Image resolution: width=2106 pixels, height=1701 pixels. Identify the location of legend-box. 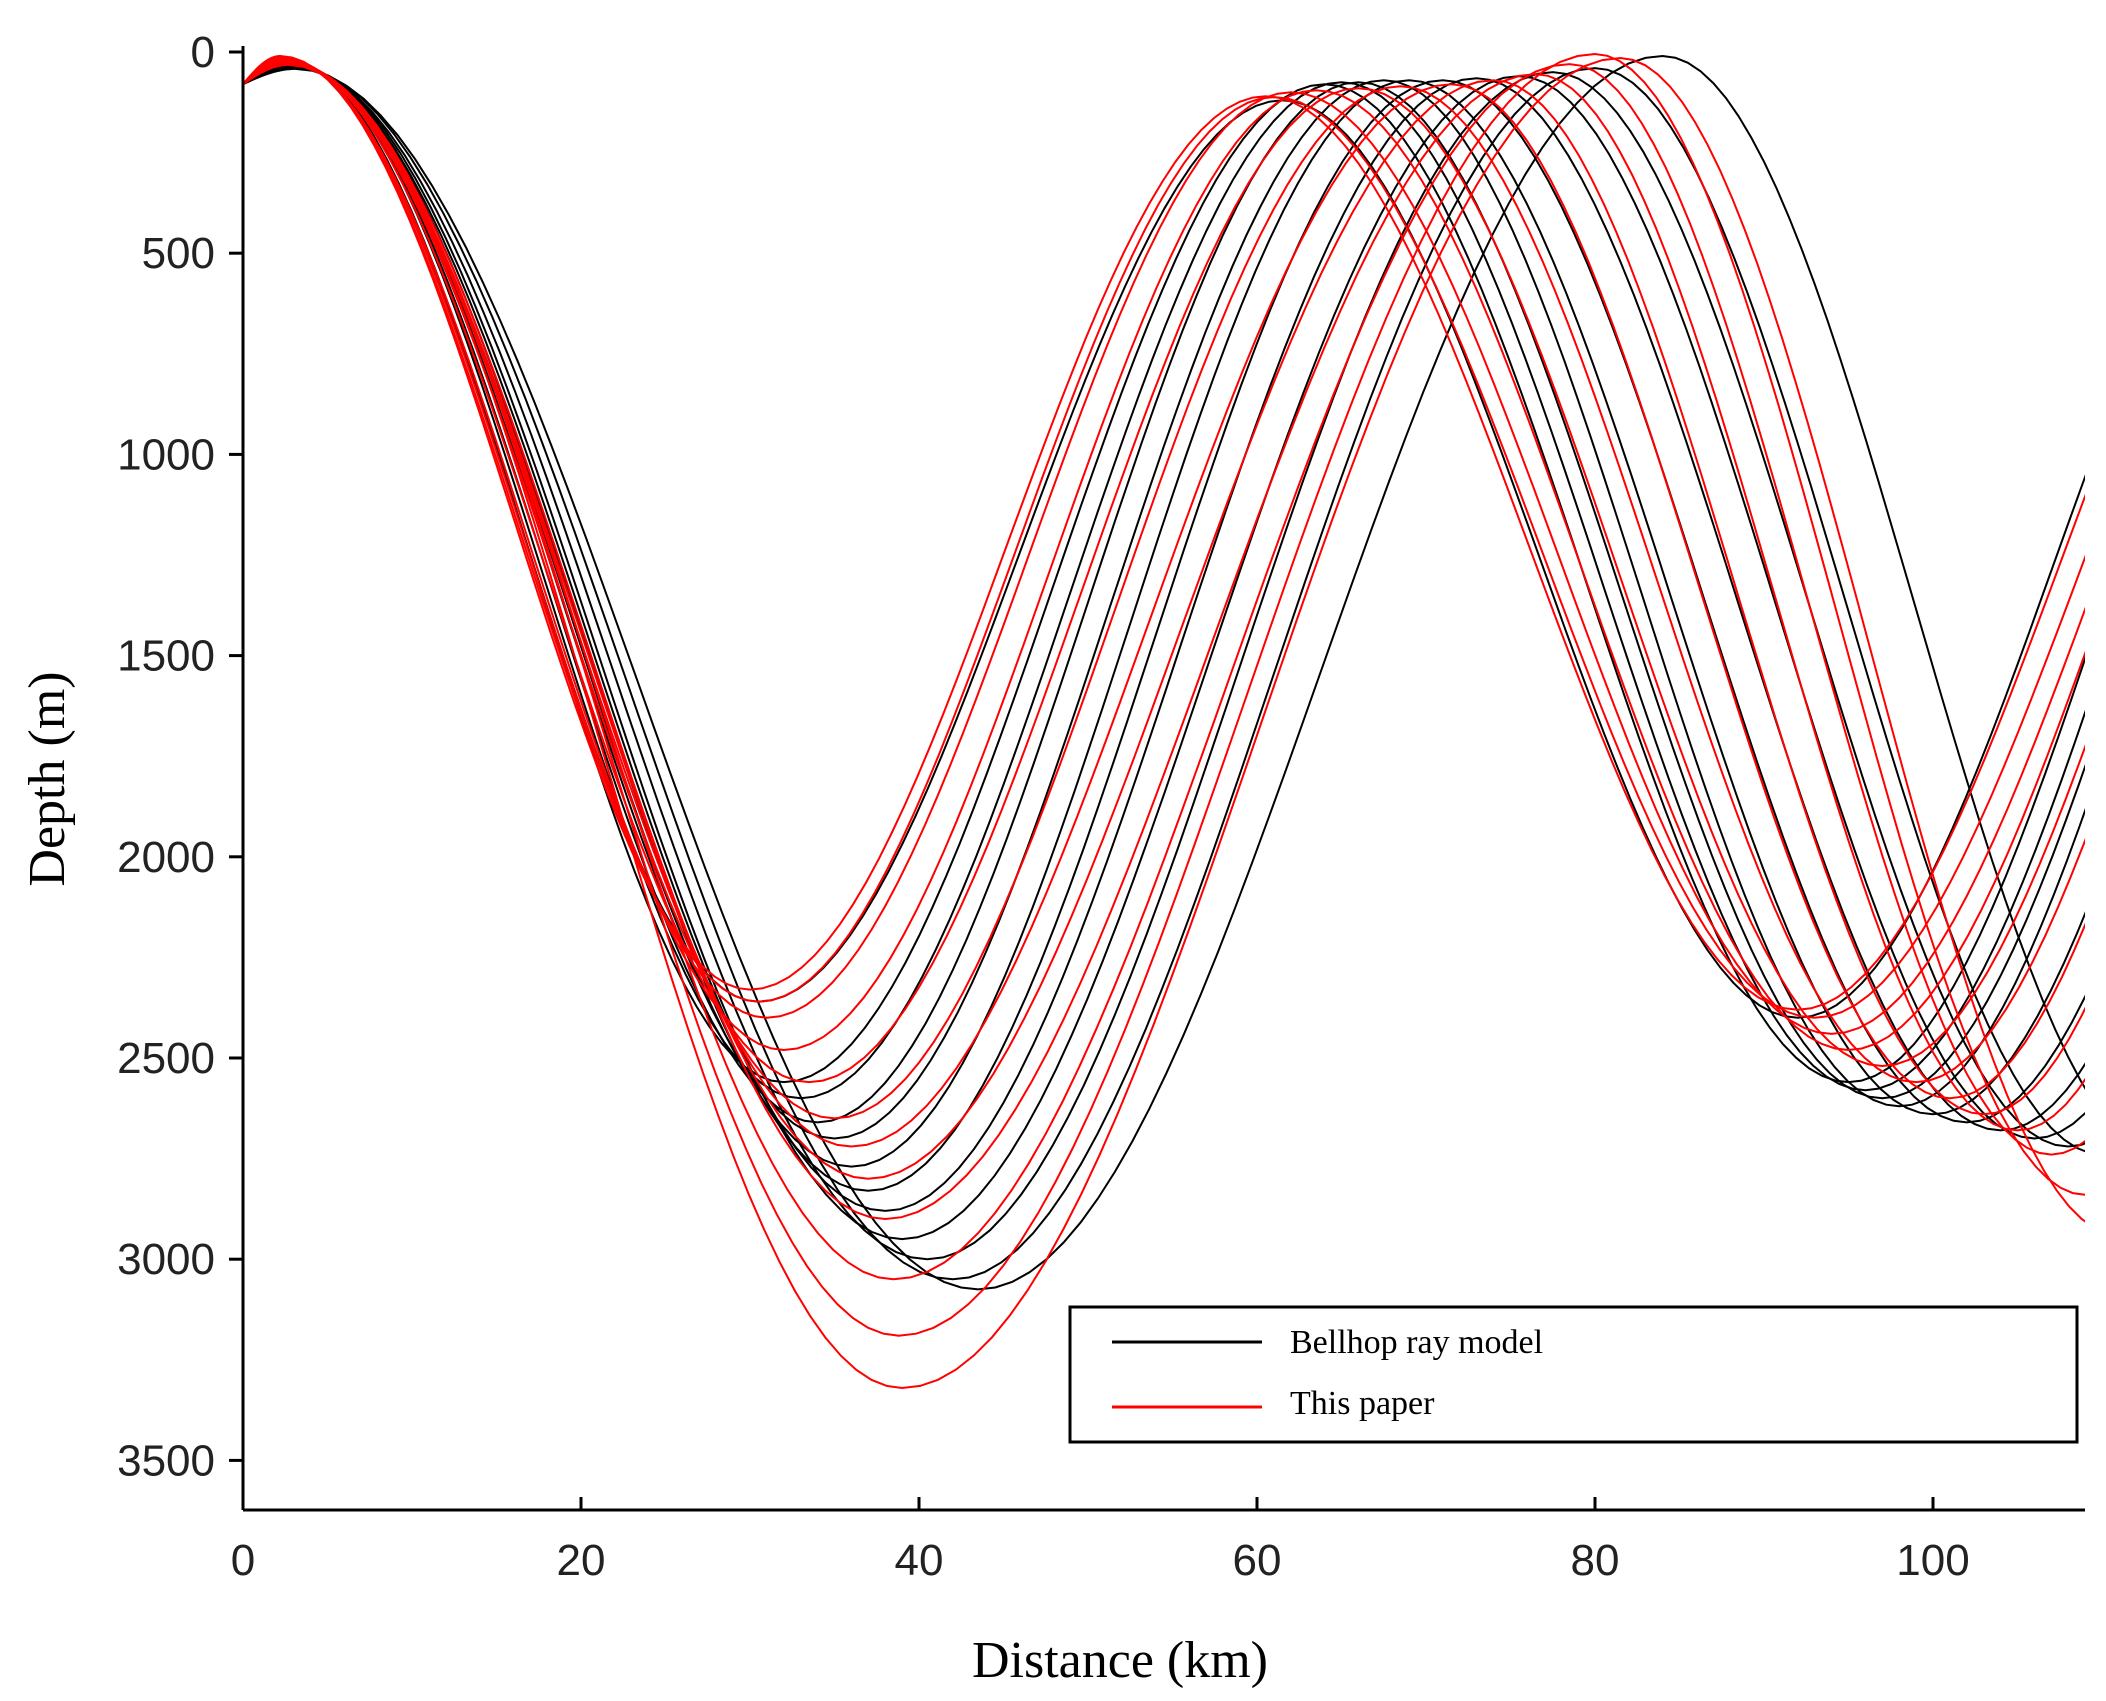
(1573, 1374).